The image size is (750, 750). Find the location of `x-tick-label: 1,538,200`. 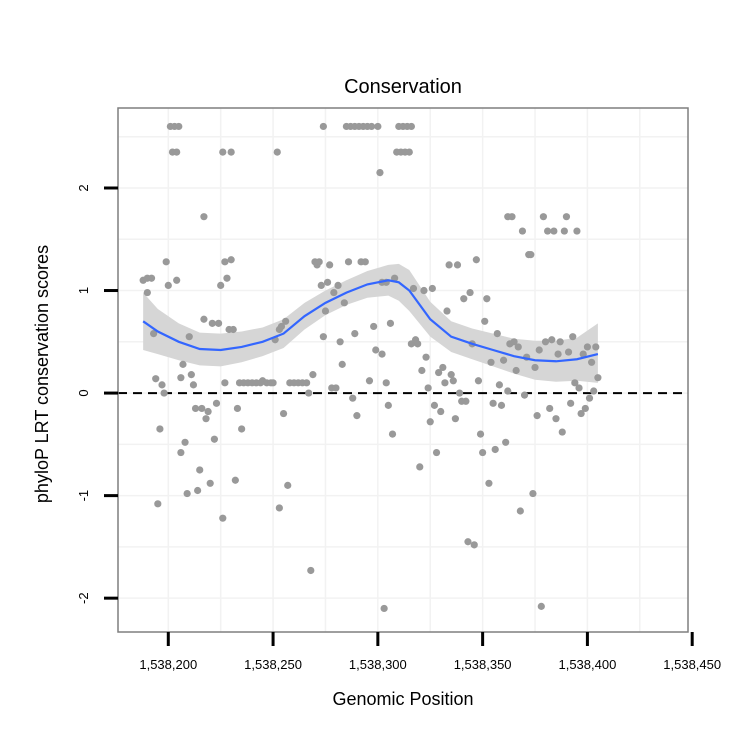

x-tick-label: 1,538,200 is located at coordinates (168, 664).